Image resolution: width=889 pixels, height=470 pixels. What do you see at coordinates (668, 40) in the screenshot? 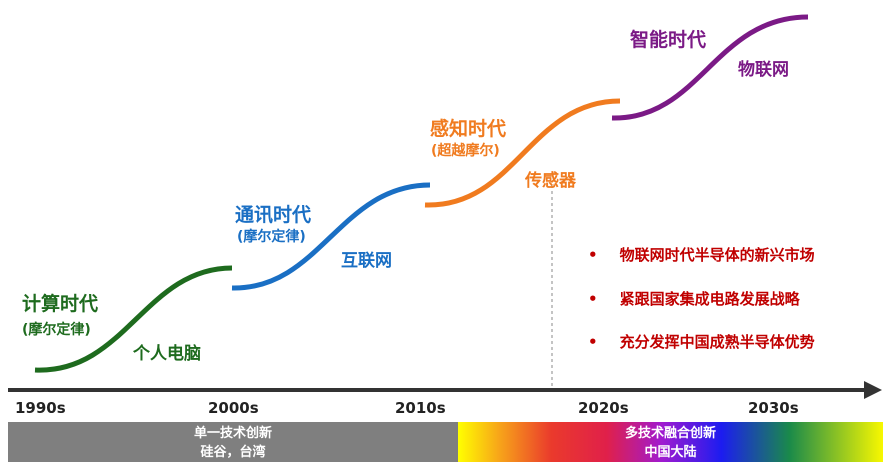
I see `era-title-intelligence: 智能时代` at bounding box center [668, 40].